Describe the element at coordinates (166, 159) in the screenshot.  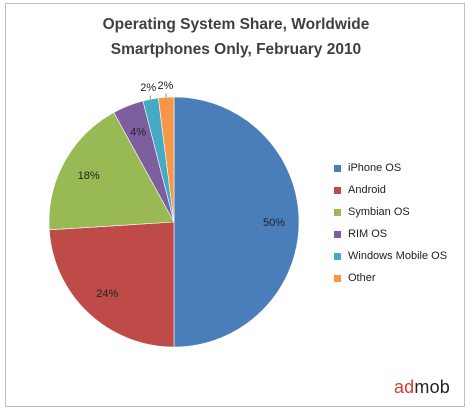
I see `pie-slice-other` at that location.